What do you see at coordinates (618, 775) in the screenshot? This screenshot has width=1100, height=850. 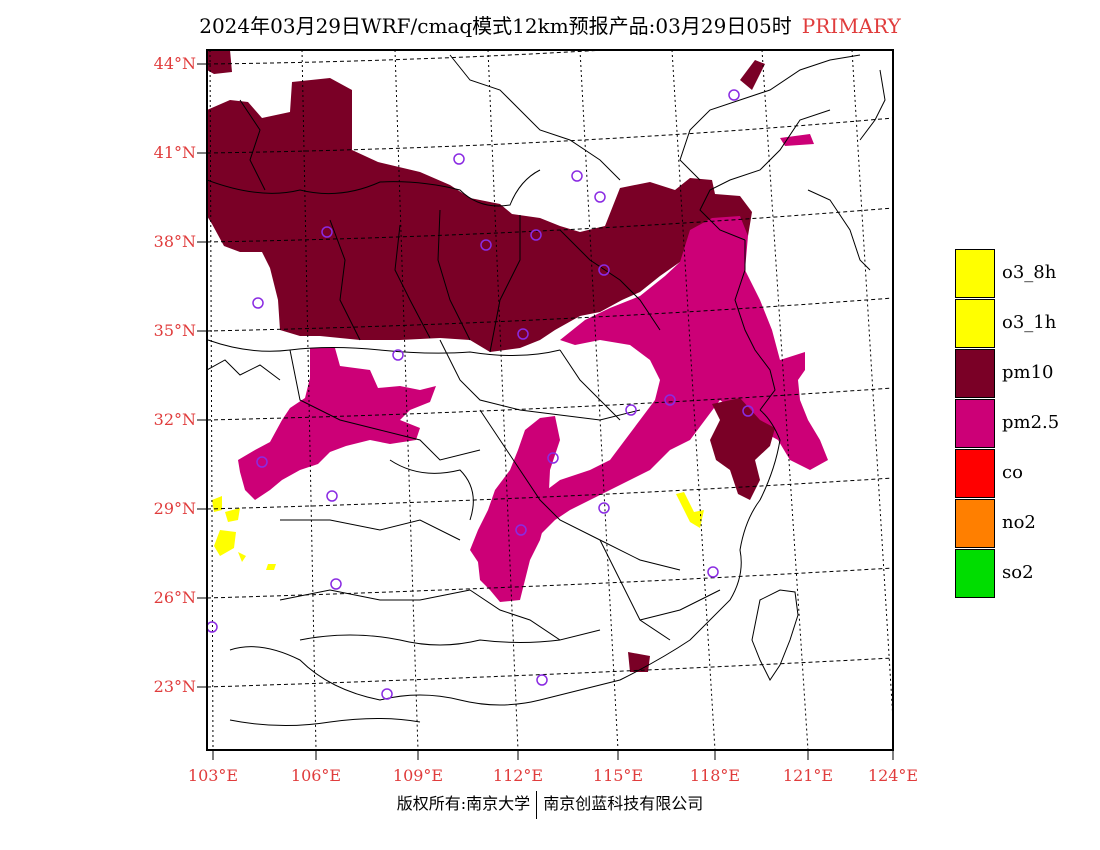 I see `lon-label-115: 115°E` at bounding box center [618, 775].